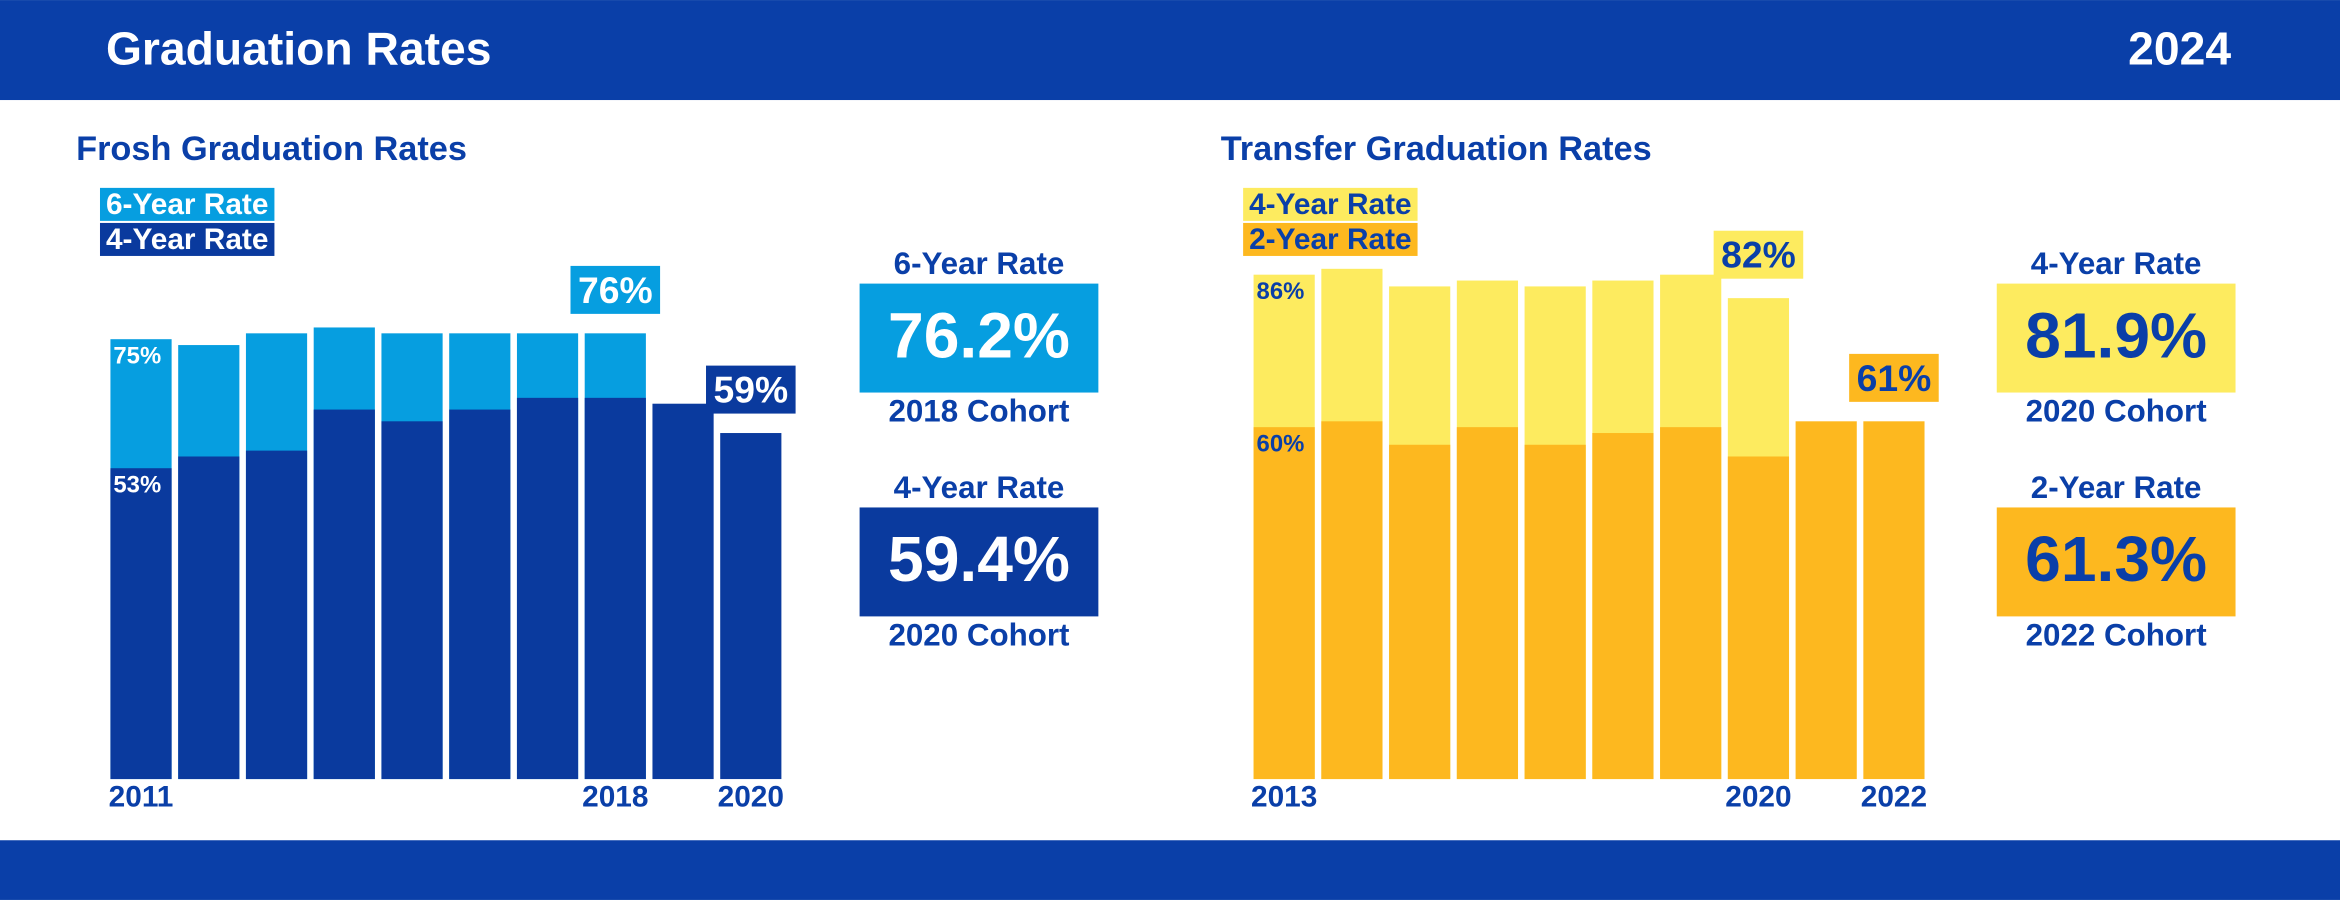 The height and width of the screenshot is (900, 2340). Describe the element at coordinates (615, 796) in the screenshot. I see `x-tick-label: 2018` at that location.